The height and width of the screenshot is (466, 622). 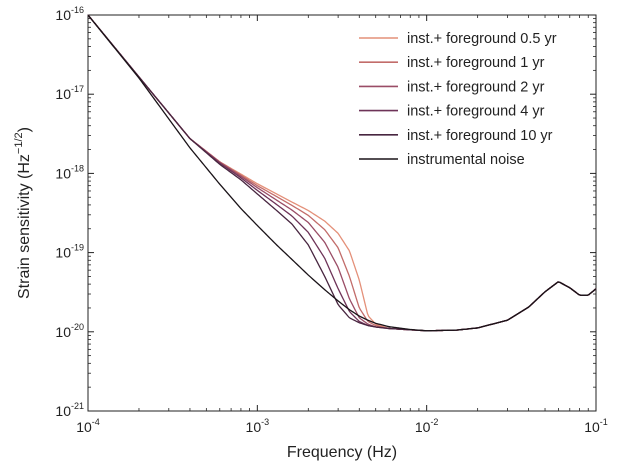 What do you see at coordinates (342, 452) in the screenshot?
I see `x-axis-label: Frequency (Hz)` at bounding box center [342, 452].